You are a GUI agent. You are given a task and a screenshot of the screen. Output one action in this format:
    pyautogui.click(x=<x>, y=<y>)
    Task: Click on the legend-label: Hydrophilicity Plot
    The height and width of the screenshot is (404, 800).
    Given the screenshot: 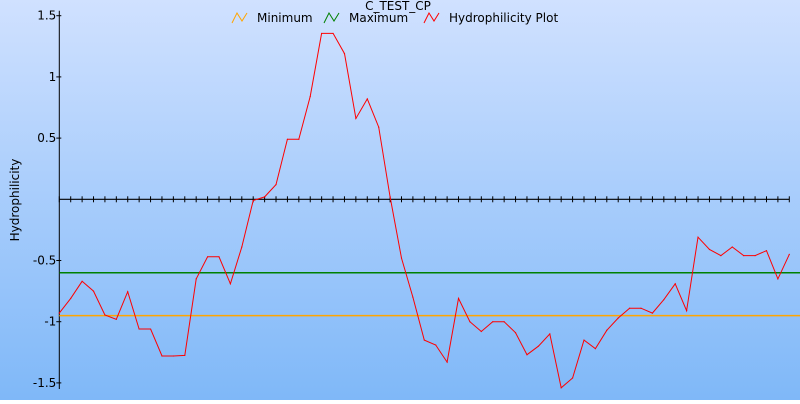 What is the action you would take?
    pyautogui.click(x=503, y=18)
    